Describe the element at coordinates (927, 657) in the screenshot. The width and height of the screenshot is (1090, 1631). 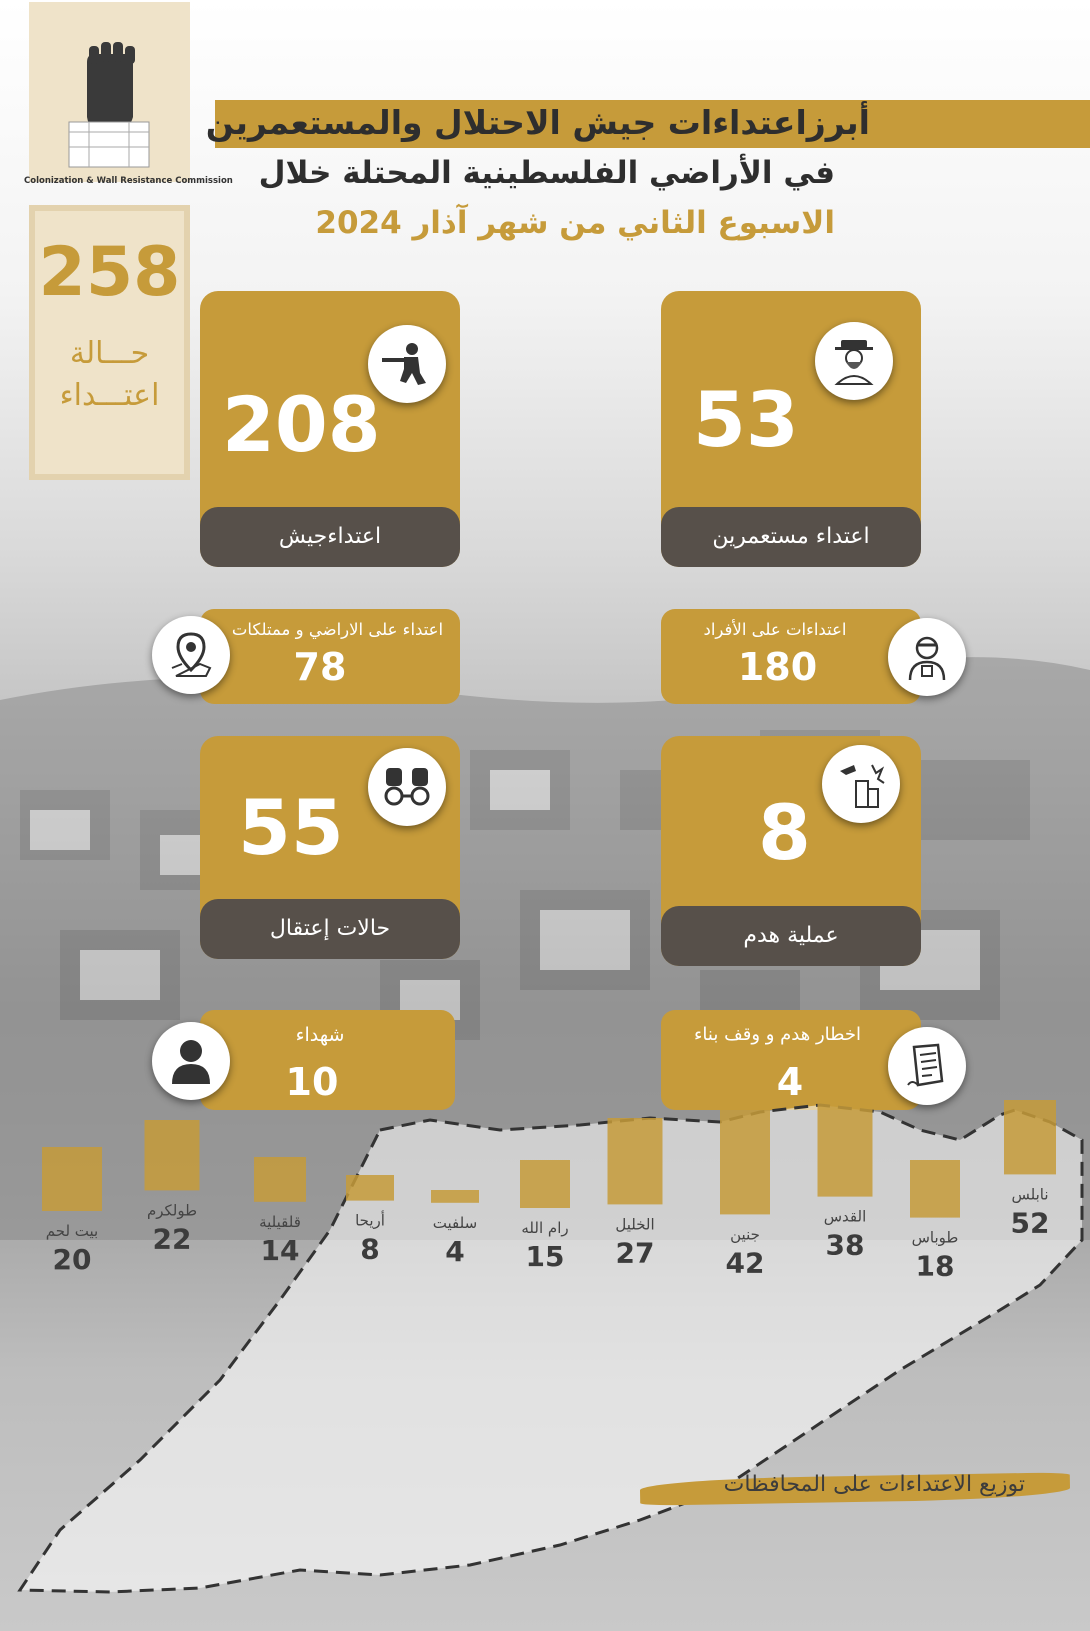
I see `injured-person-icon` at that location.